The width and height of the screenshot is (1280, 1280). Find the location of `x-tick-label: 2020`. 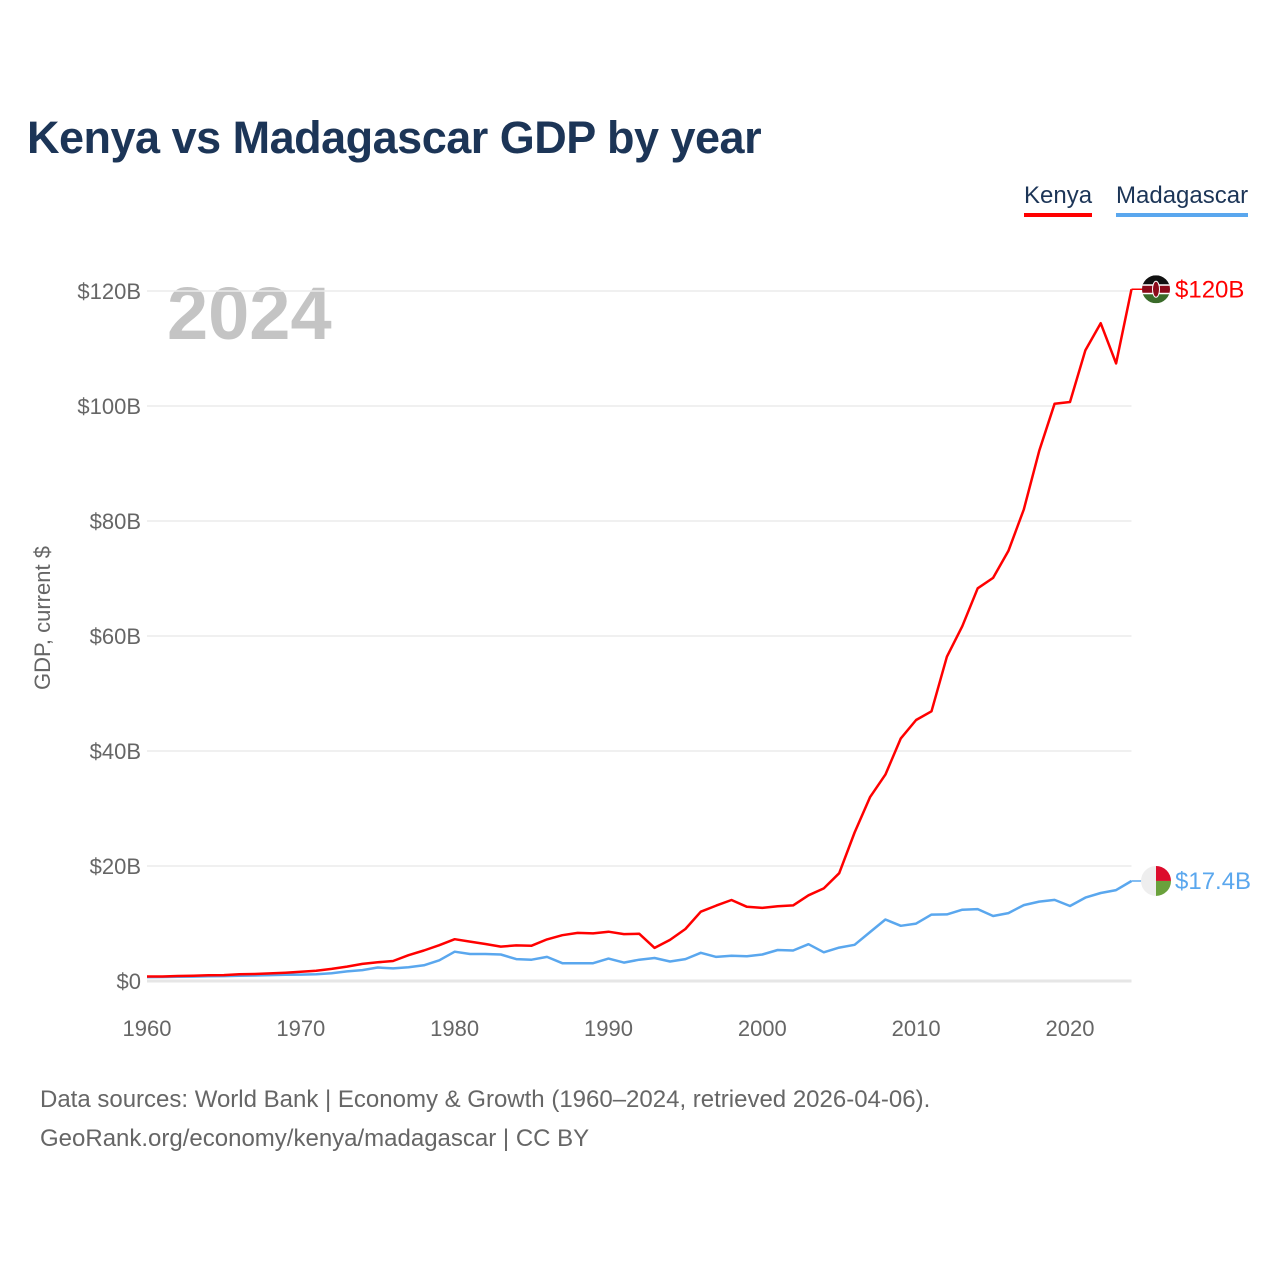

x-tick-label: 2020 is located at coordinates (1069, 1028).